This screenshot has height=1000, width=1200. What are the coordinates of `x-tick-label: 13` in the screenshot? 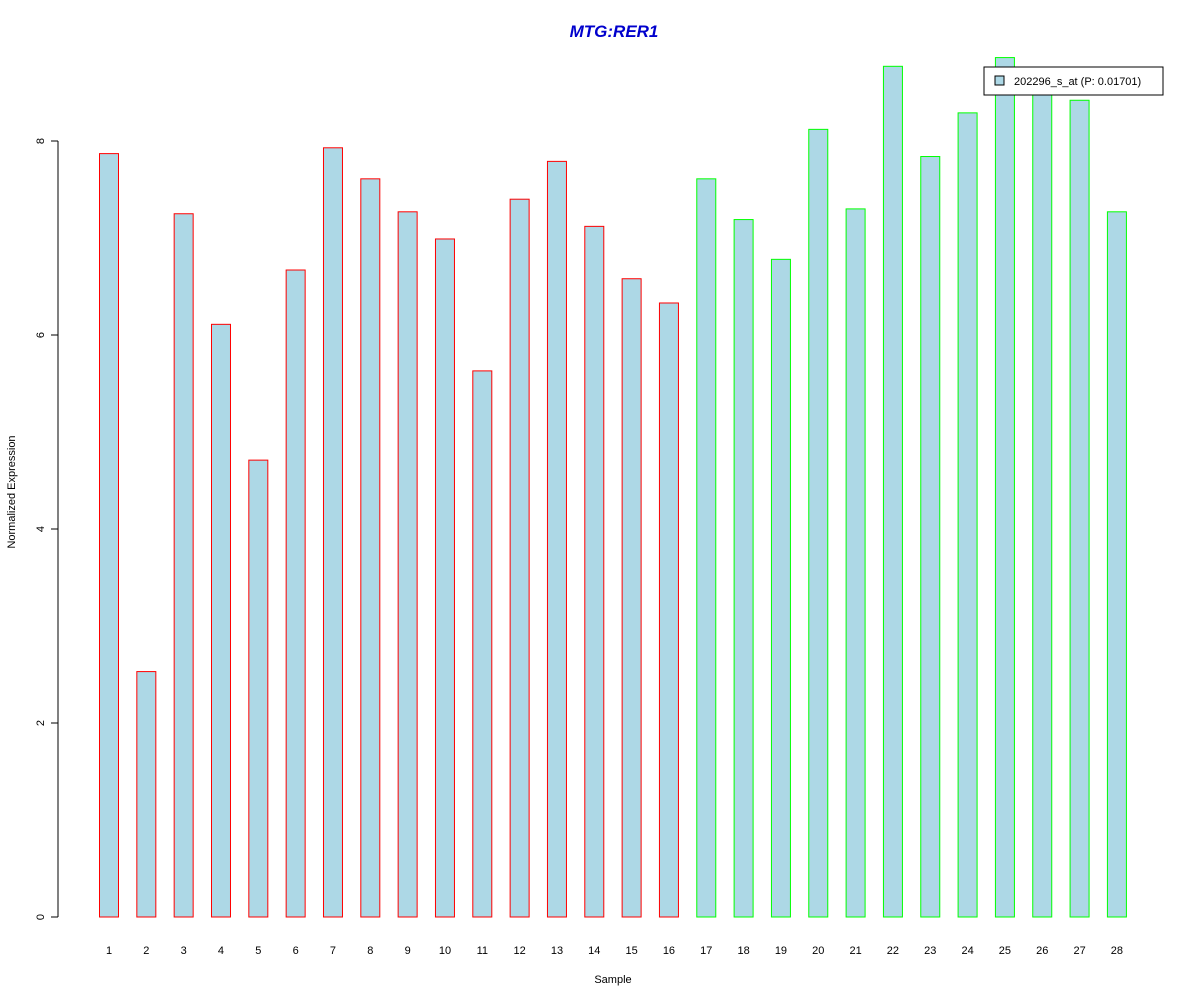 It's located at (557, 951).